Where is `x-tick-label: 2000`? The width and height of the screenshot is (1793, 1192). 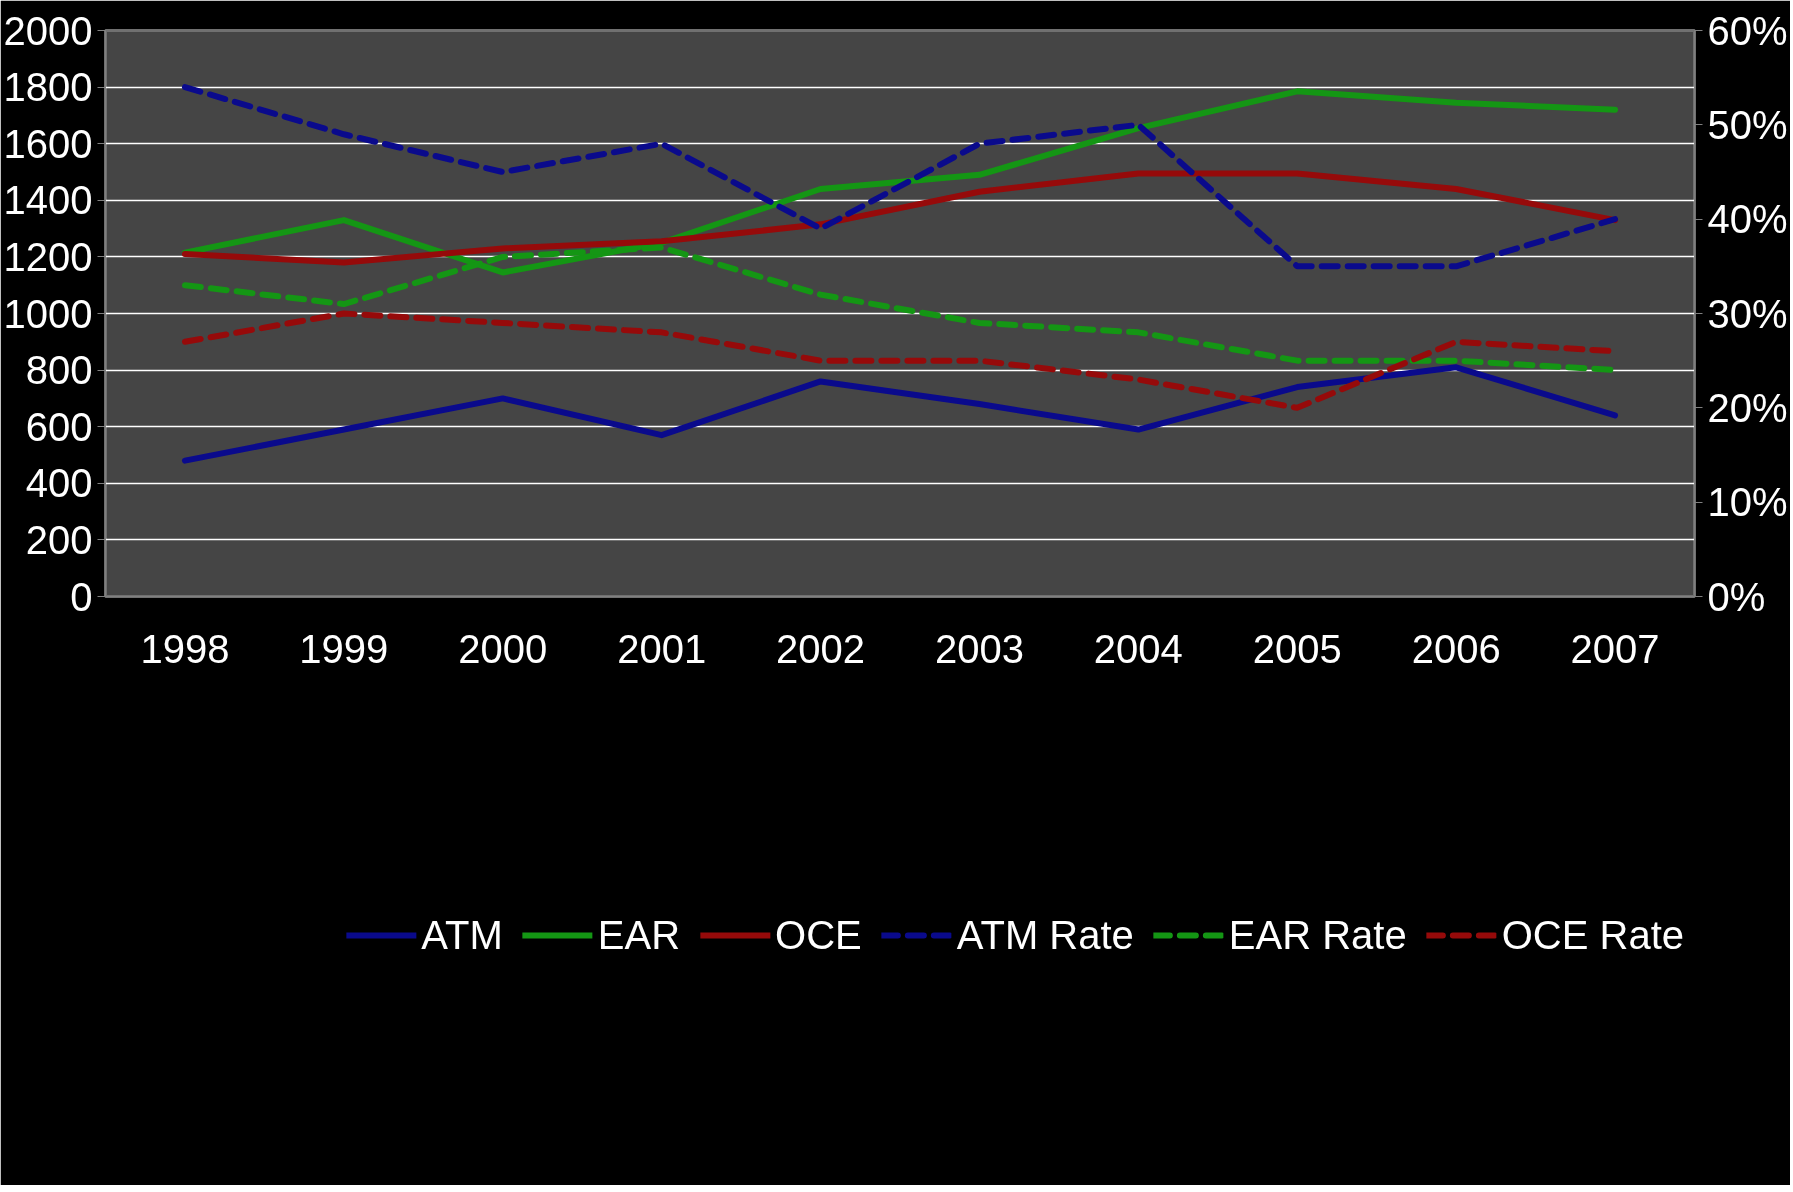
x-tick-label: 2000 is located at coordinates (503, 648).